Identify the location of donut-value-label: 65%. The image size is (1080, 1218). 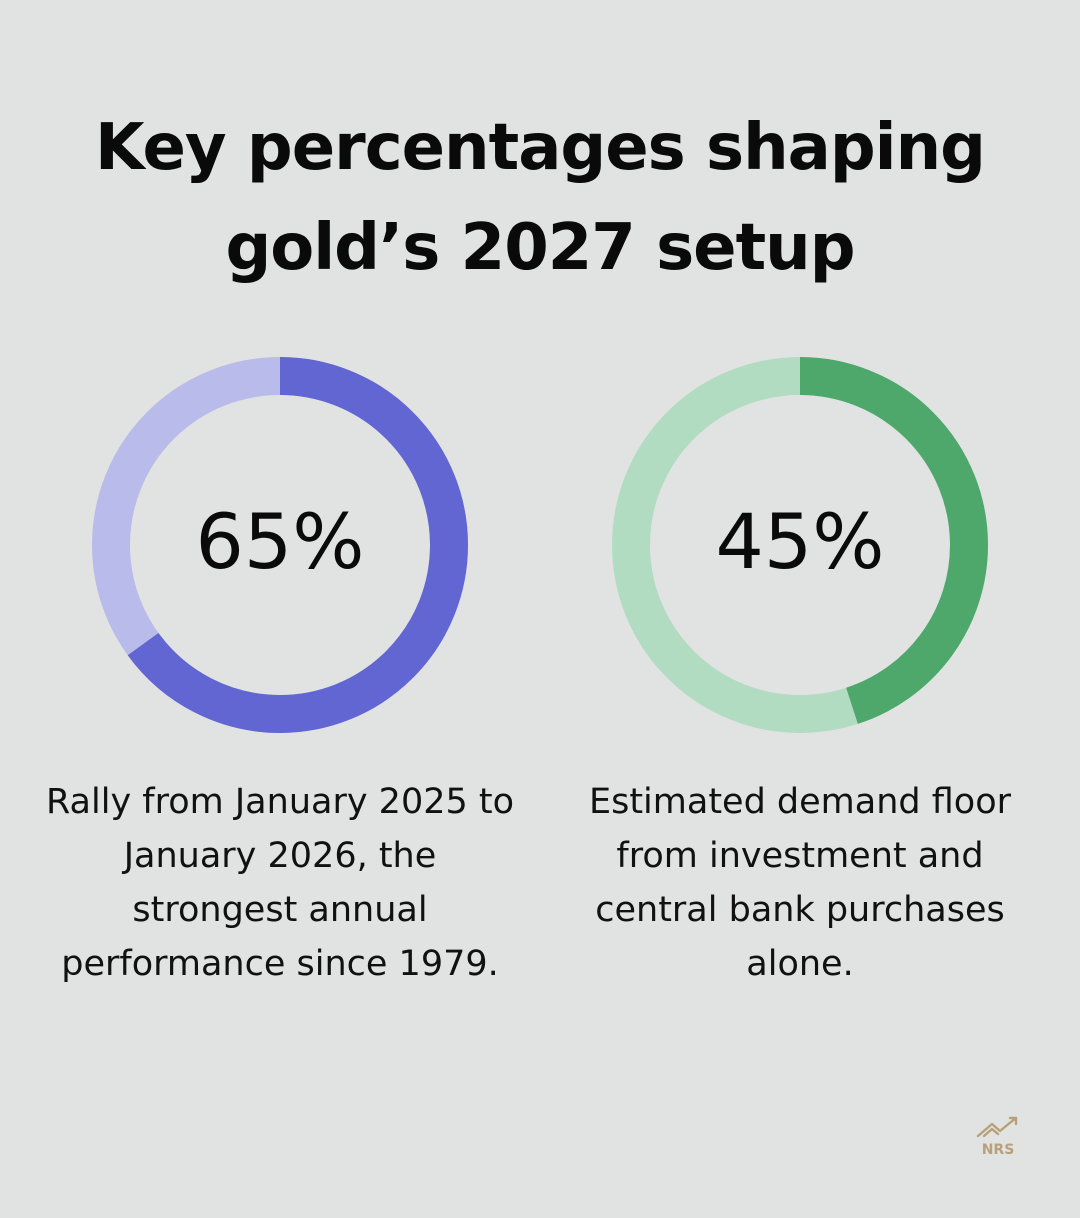
(280, 541).